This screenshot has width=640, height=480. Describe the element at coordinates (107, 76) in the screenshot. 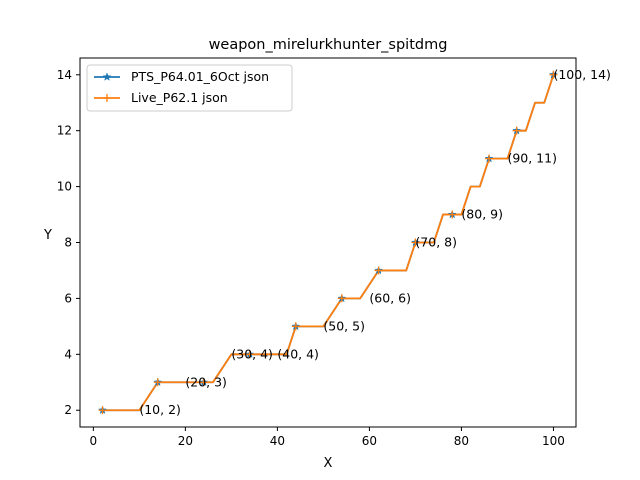

I see `legend-marker-star` at that location.